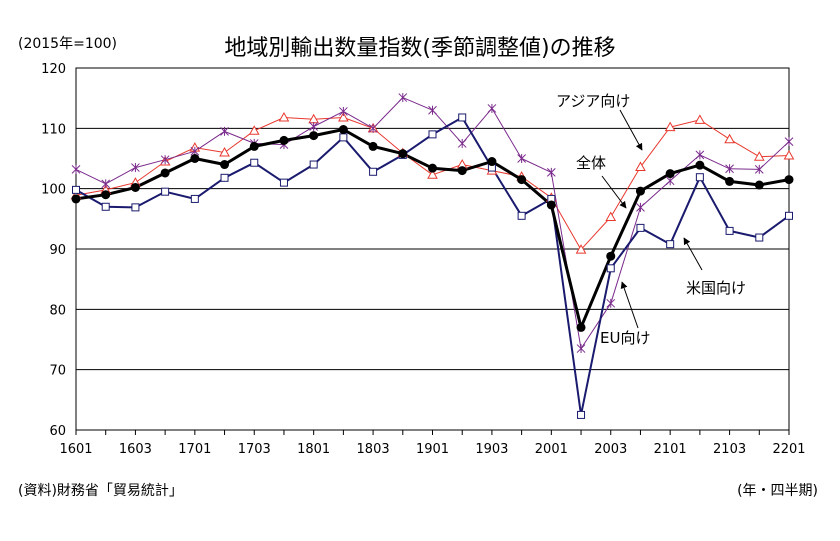 The height and width of the screenshot is (541, 840). I want to click on y-tick-label: 110, so click(53, 129).